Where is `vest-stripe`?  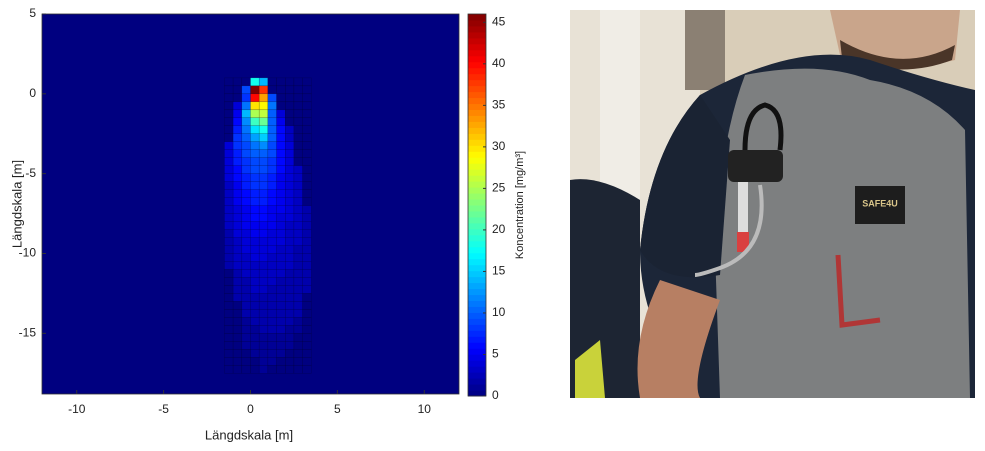 vest-stripe is located at coordinates (590, 369).